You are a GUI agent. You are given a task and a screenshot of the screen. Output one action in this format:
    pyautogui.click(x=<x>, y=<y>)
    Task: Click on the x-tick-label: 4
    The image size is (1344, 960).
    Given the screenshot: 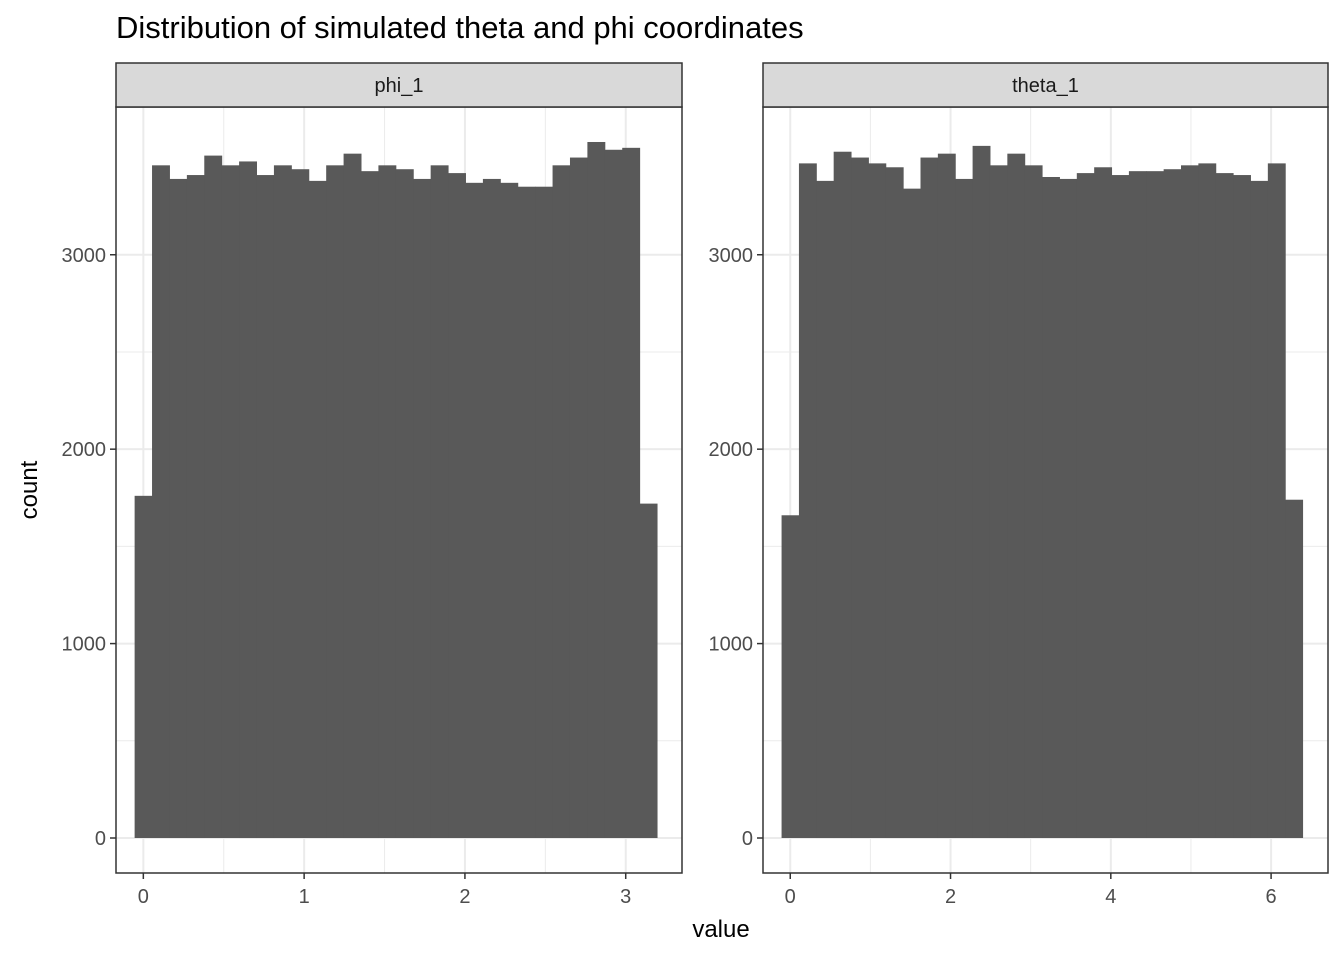 What is the action you would take?
    pyautogui.click(x=1110, y=897)
    